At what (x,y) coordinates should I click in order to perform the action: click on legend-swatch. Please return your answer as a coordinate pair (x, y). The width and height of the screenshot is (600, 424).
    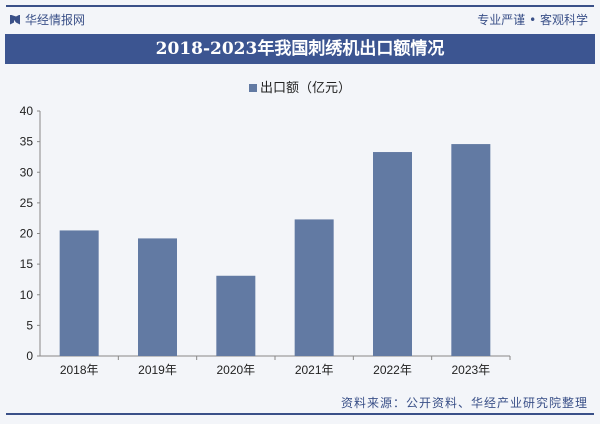
    Looking at the image, I should click on (252, 88).